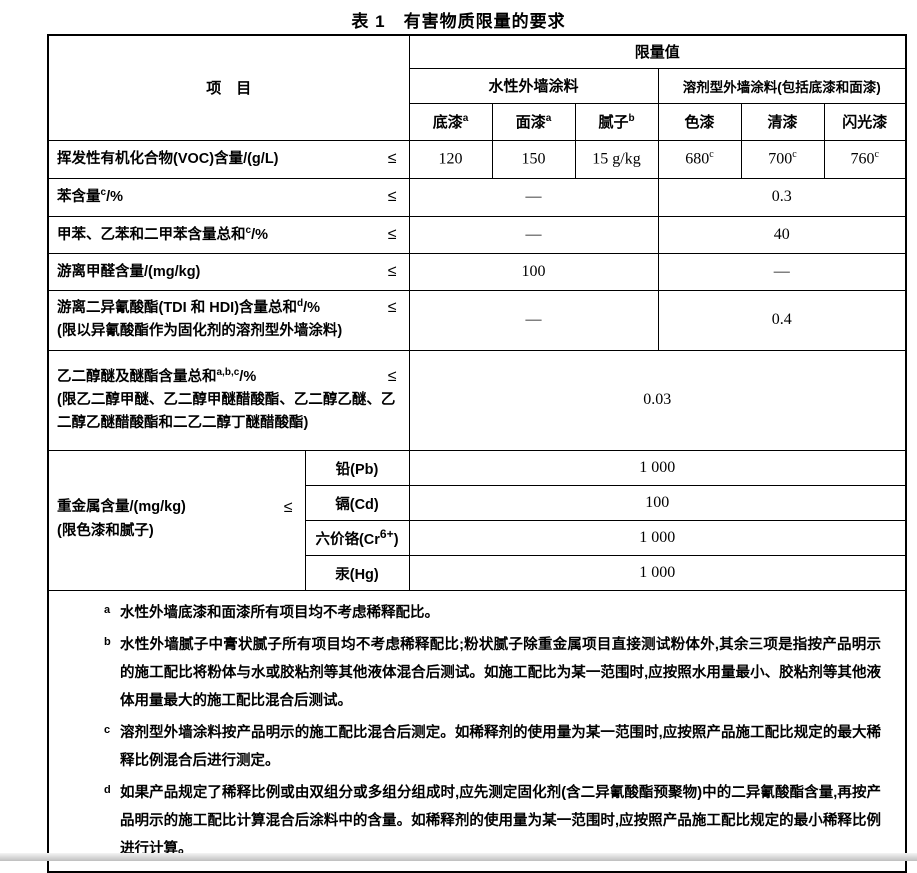 Image resolution: width=917 pixels, height=873 pixels. I want to click on row-voc-label-text: 挥发性有机化合物(VOC)含量/(g/L), so click(168, 158).